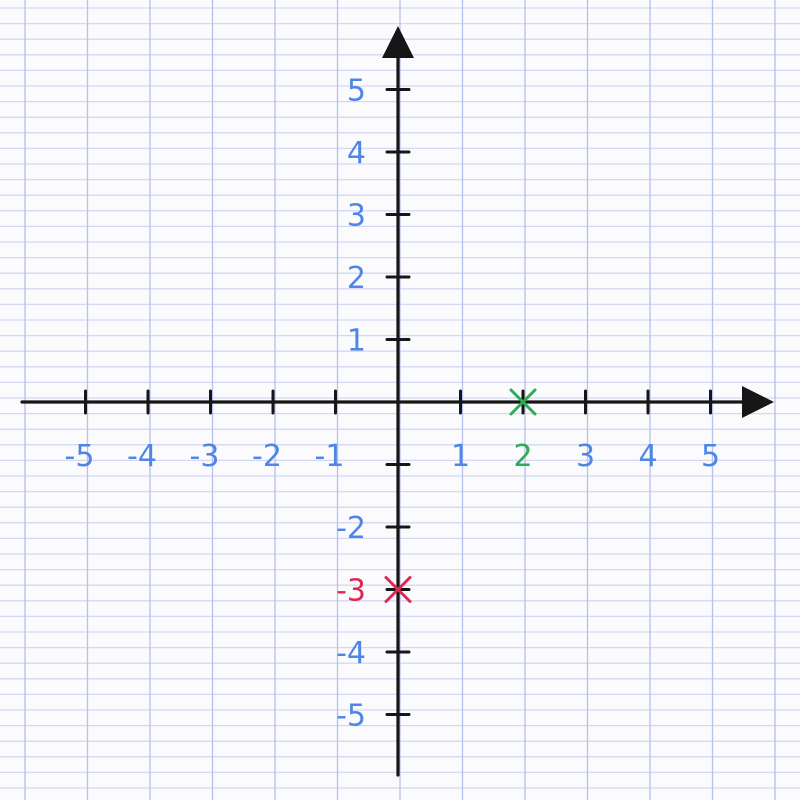 The image size is (800, 800). Describe the element at coordinates (205, 456) in the screenshot. I see `x-tick-label: -3` at that location.